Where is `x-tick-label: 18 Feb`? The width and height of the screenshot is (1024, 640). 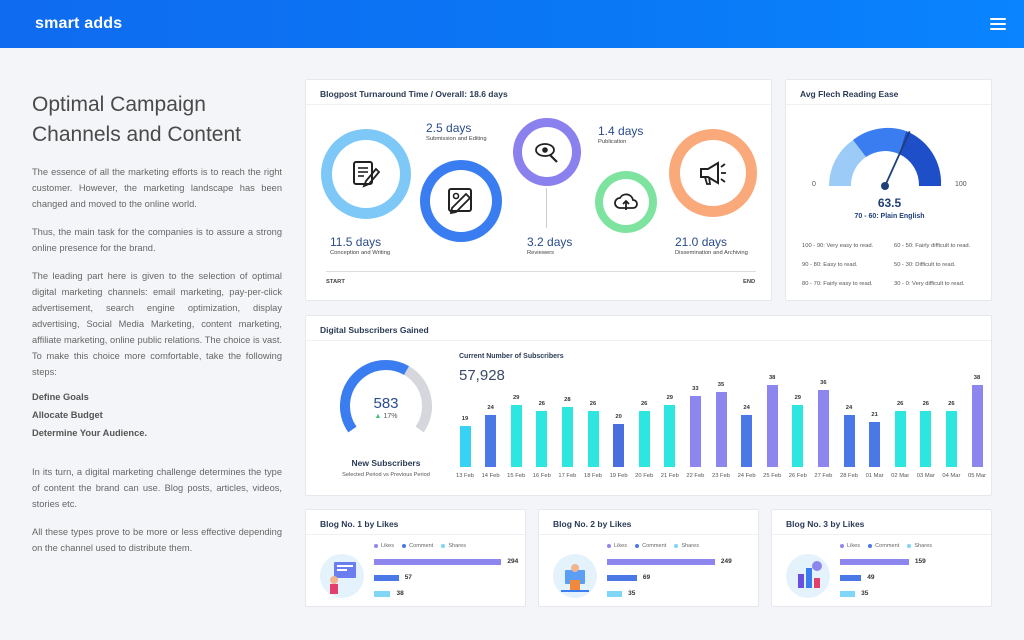
x-tick-label: 18 Feb is located at coordinates (593, 476).